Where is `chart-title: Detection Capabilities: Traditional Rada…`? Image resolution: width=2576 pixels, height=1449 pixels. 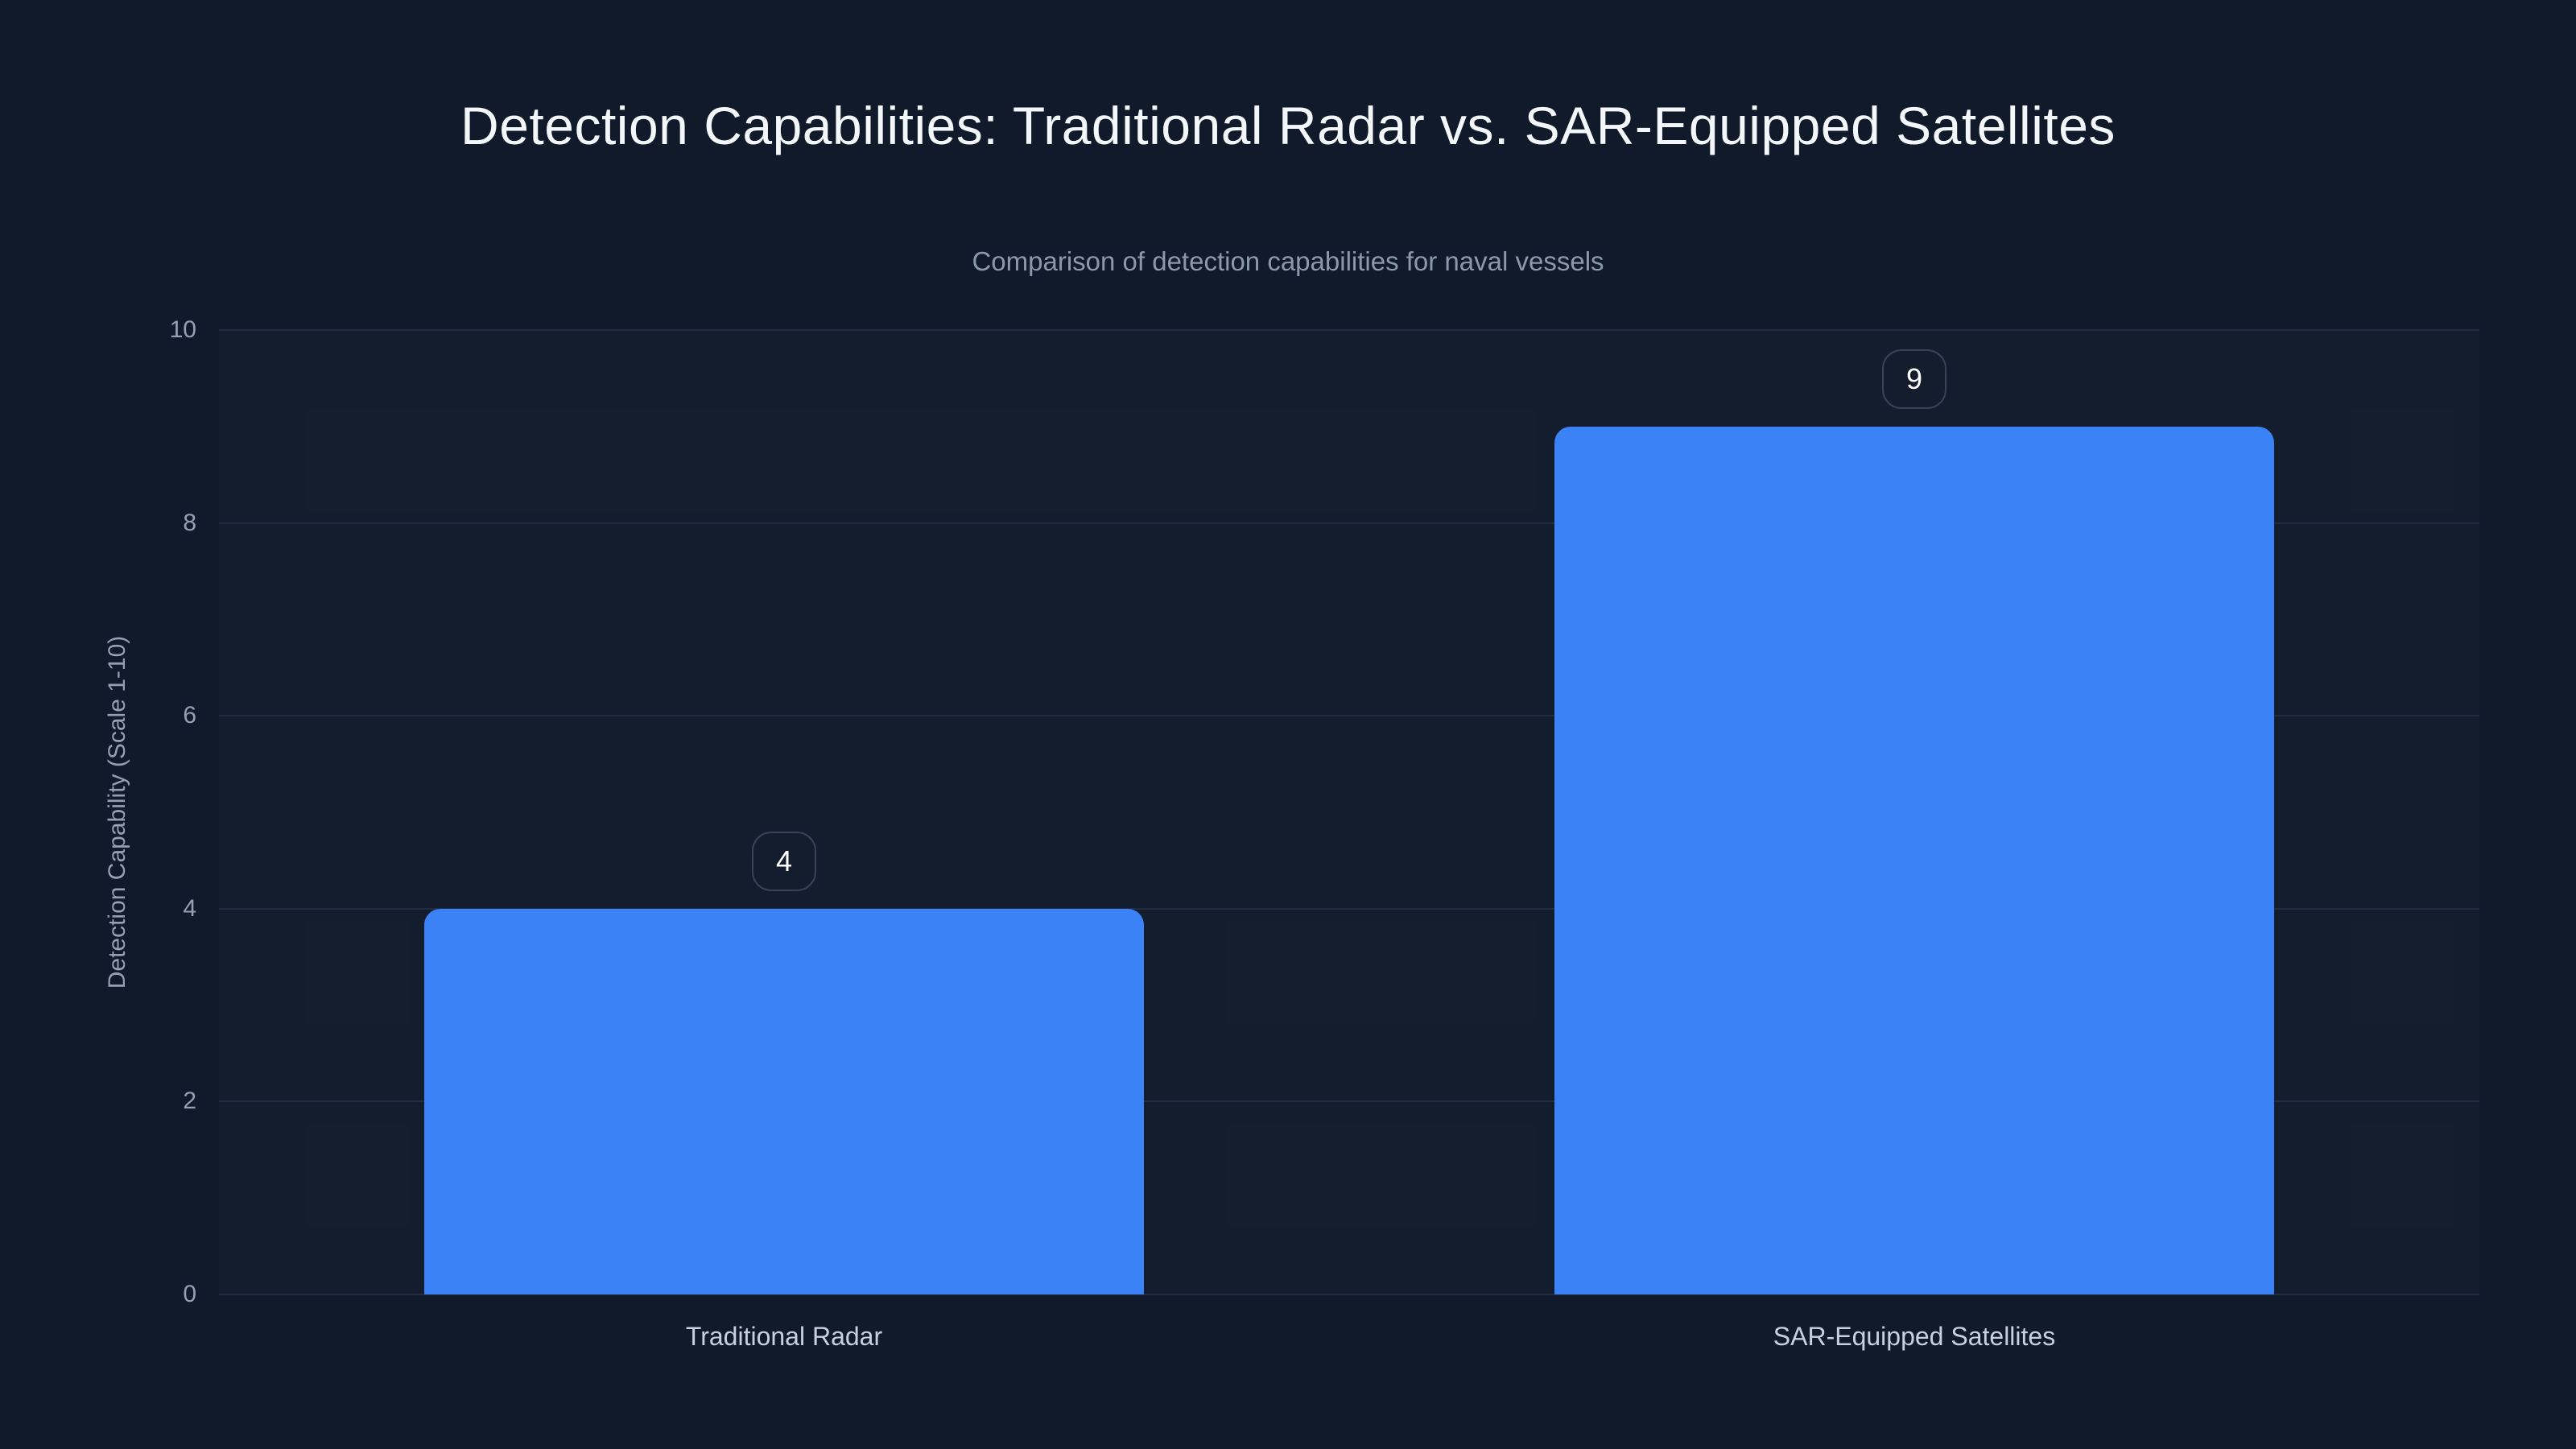
chart-title: Detection Capabilities: Traditional Rada… is located at coordinates (1288, 126).